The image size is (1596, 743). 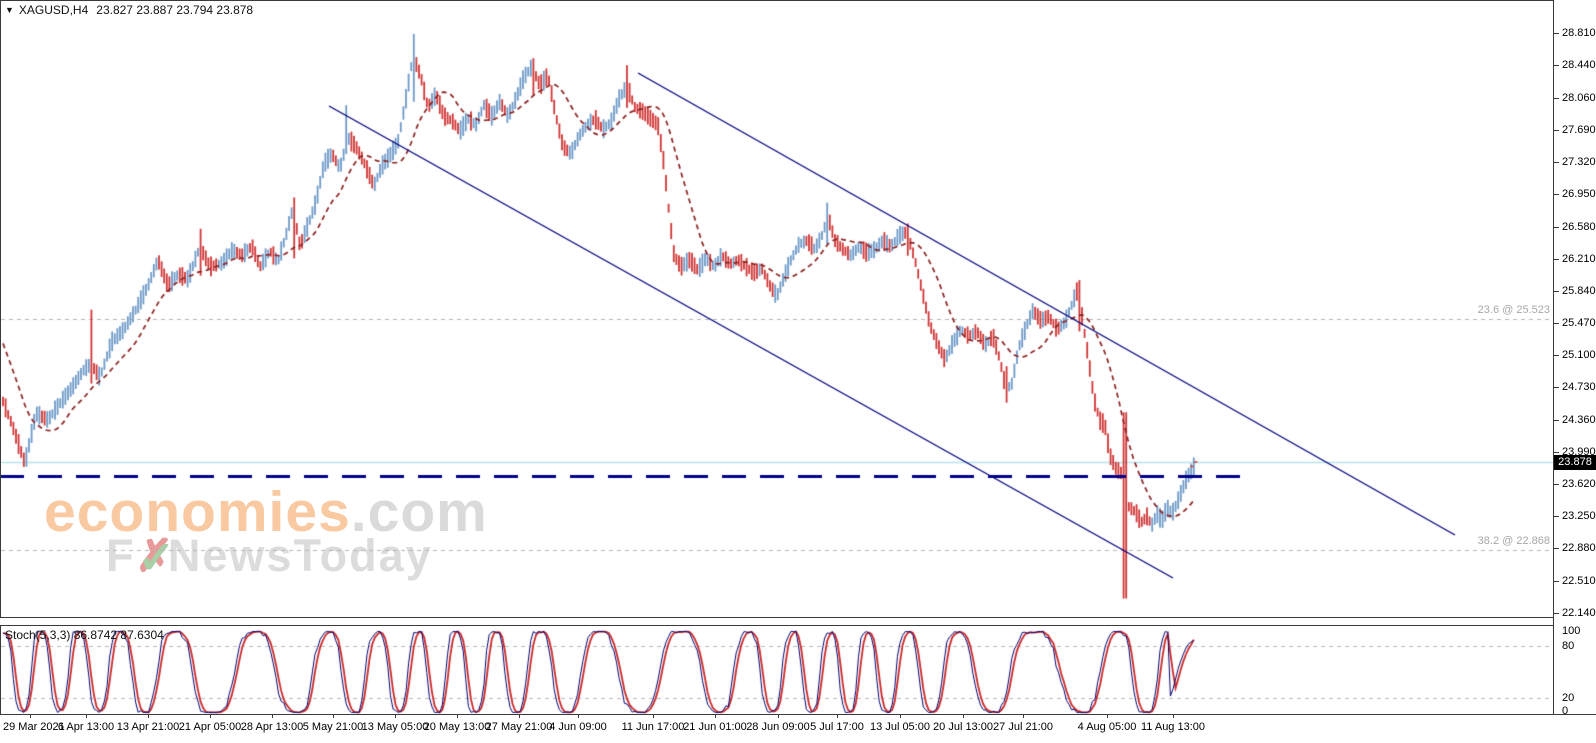 I want to click on price-axis-label: 27.320, so click(x=1579, y=162).